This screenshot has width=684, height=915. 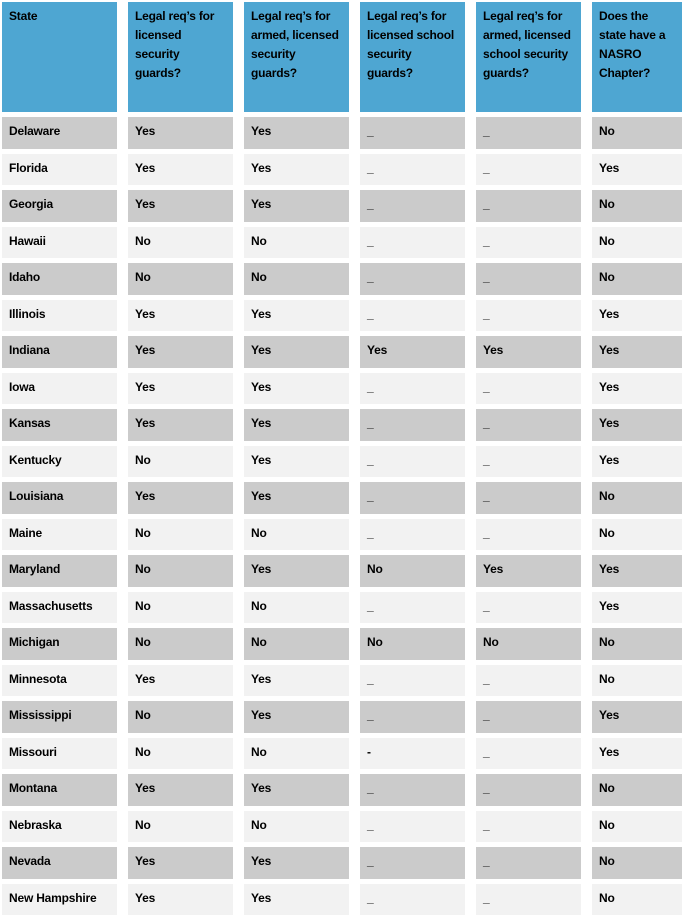 I want to click on state-cell: Nevada, so click(x=59, y=863).